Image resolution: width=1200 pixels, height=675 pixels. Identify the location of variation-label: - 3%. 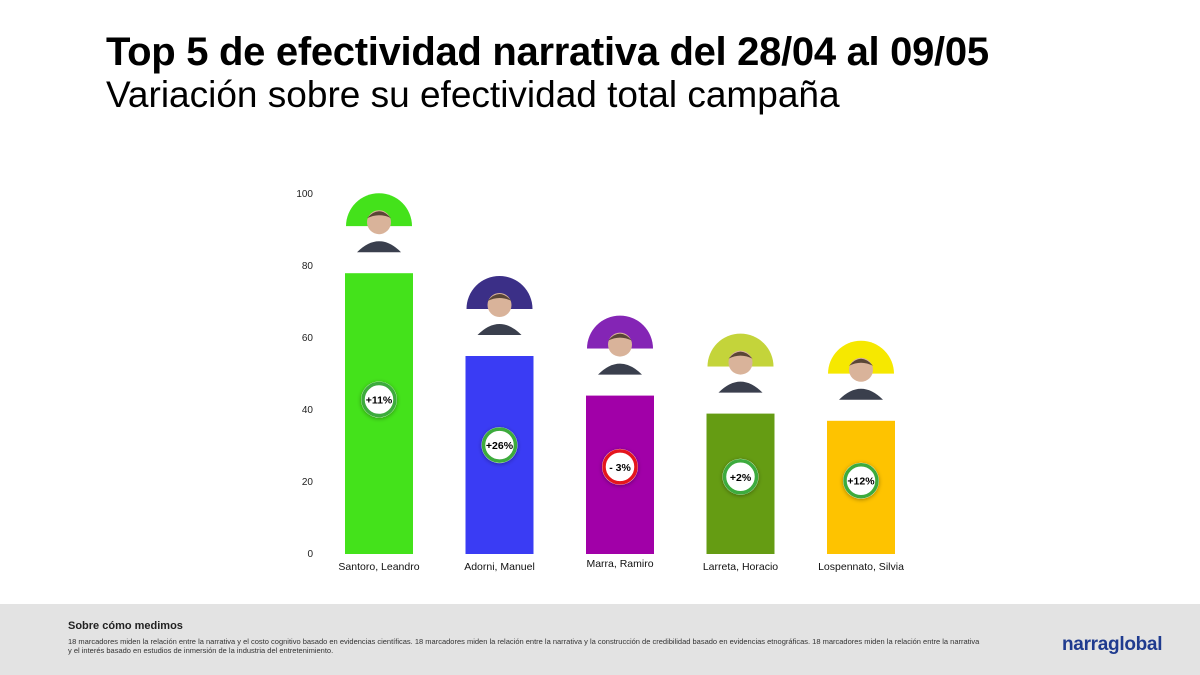
(620, 468).